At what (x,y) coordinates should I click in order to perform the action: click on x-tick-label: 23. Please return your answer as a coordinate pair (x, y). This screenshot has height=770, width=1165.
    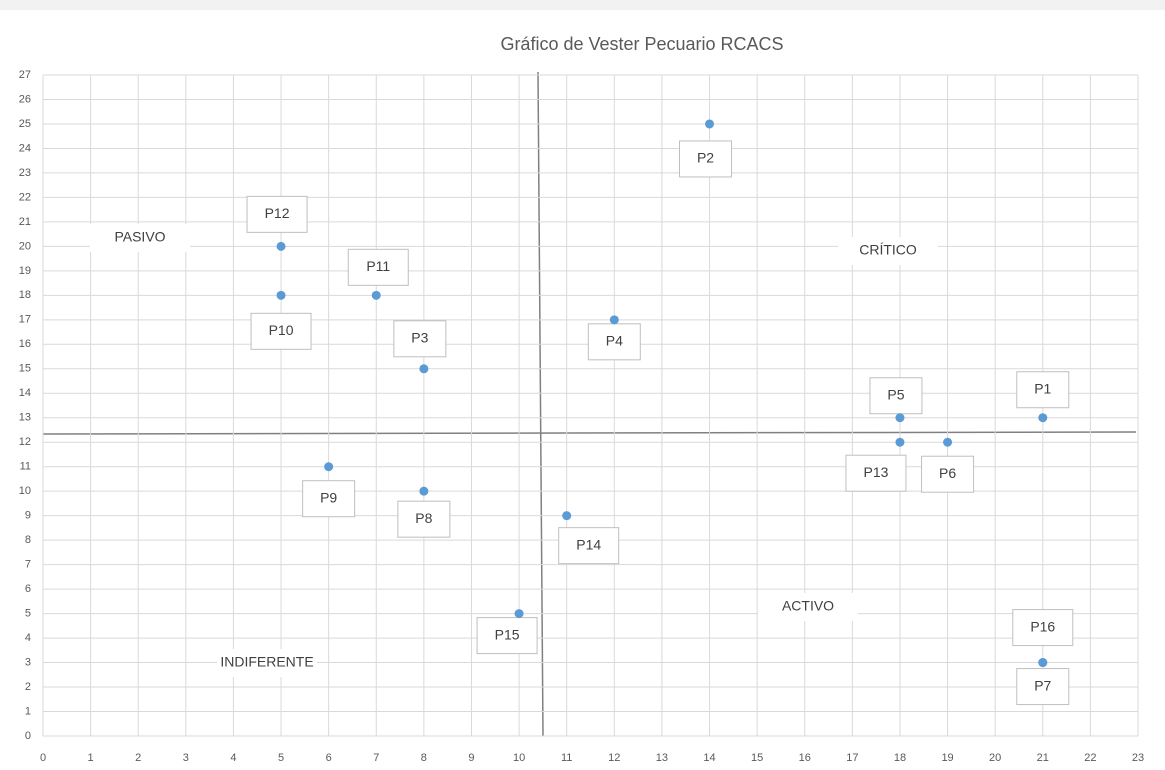
    Looking at the image, I should click on (1138, 758).